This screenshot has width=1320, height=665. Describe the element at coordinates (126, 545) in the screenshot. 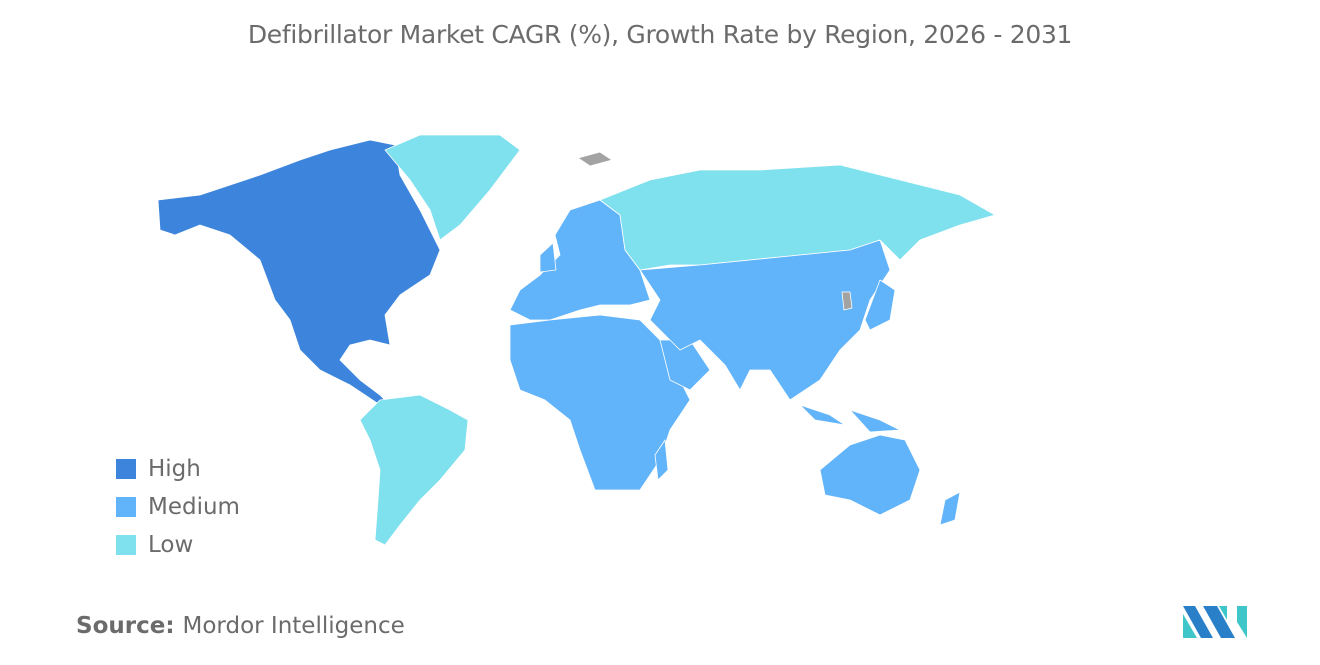

I see `legend-swatch-low` at that location.